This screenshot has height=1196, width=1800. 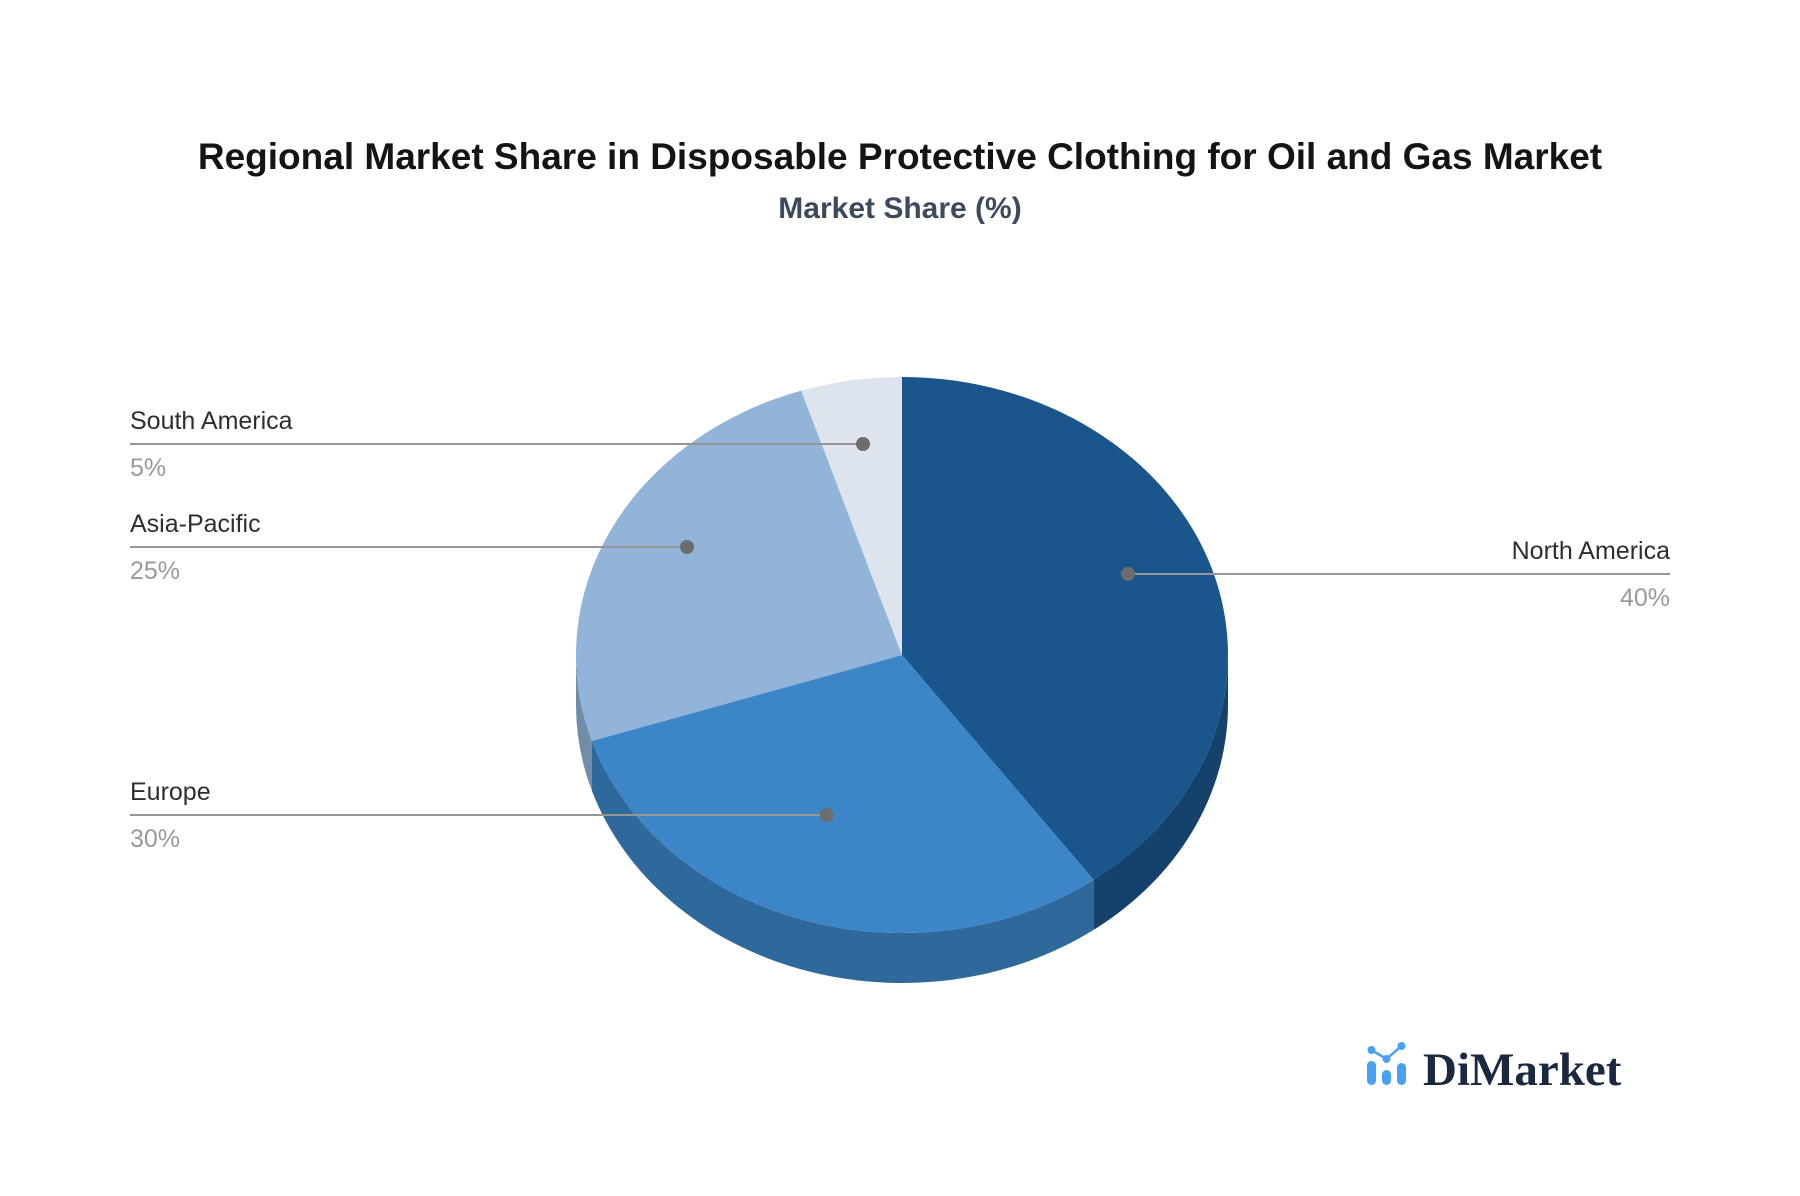 I want to click on dimarket-logo: DiMarket, so click(x=1492, y=1067).